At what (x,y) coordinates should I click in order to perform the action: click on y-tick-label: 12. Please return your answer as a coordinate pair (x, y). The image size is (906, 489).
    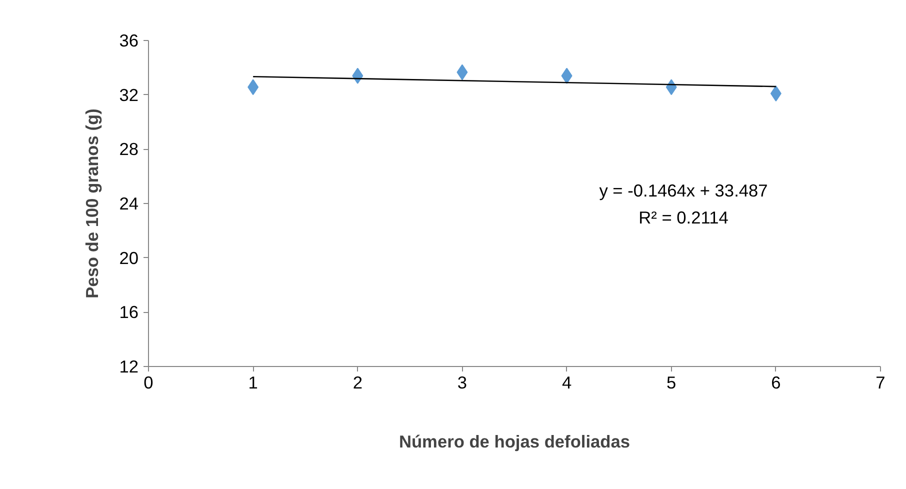
    Looking at the image, I should click on (129, 366).